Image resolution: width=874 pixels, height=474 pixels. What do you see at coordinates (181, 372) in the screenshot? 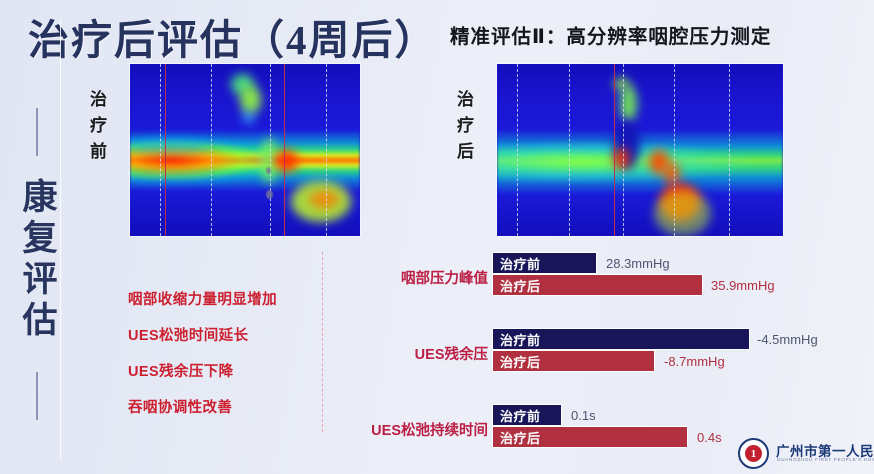
I see `list-item: UES残余压下降` at bounding box center [181, 372].